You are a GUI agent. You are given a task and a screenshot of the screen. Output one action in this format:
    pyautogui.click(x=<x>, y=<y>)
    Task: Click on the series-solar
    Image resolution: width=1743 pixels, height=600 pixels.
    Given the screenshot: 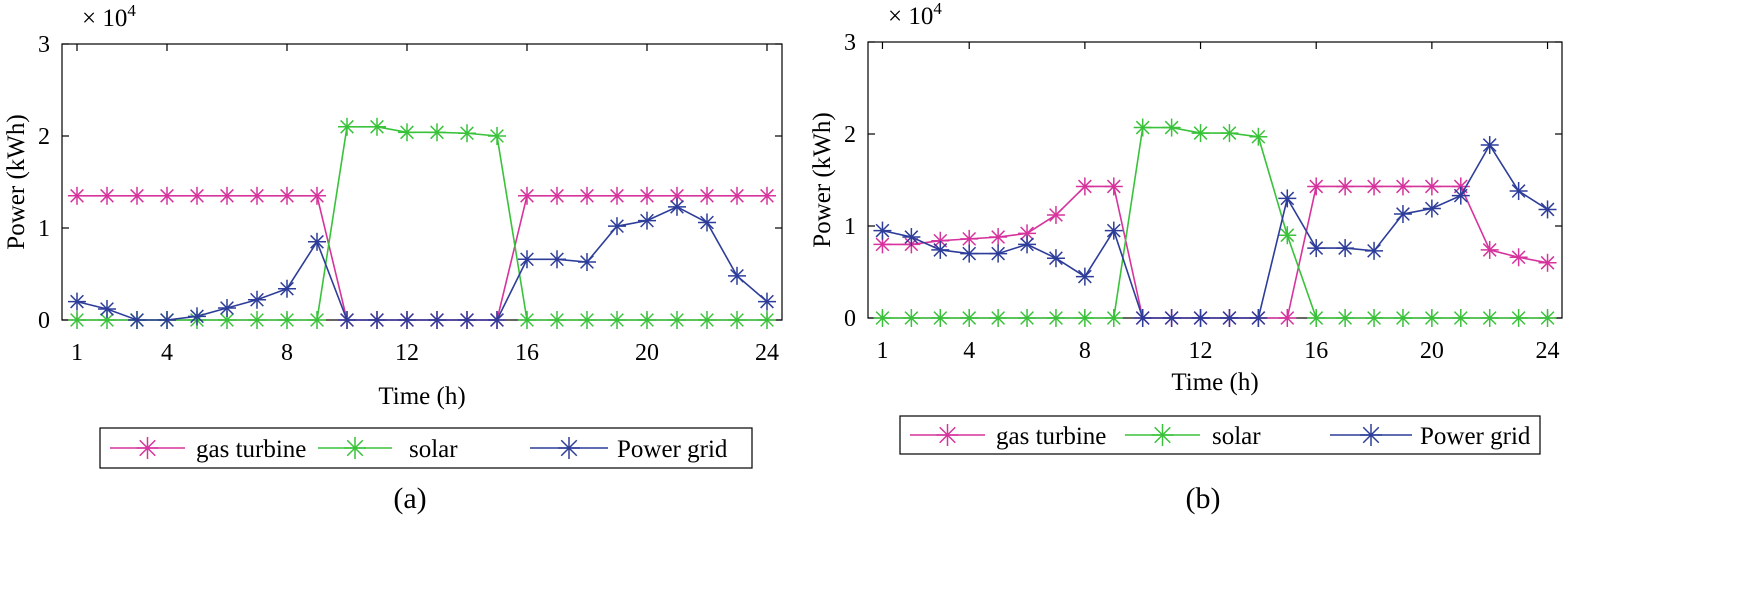 What is the action you would take?
    pyautogui.click(x=1215, y=222)
    